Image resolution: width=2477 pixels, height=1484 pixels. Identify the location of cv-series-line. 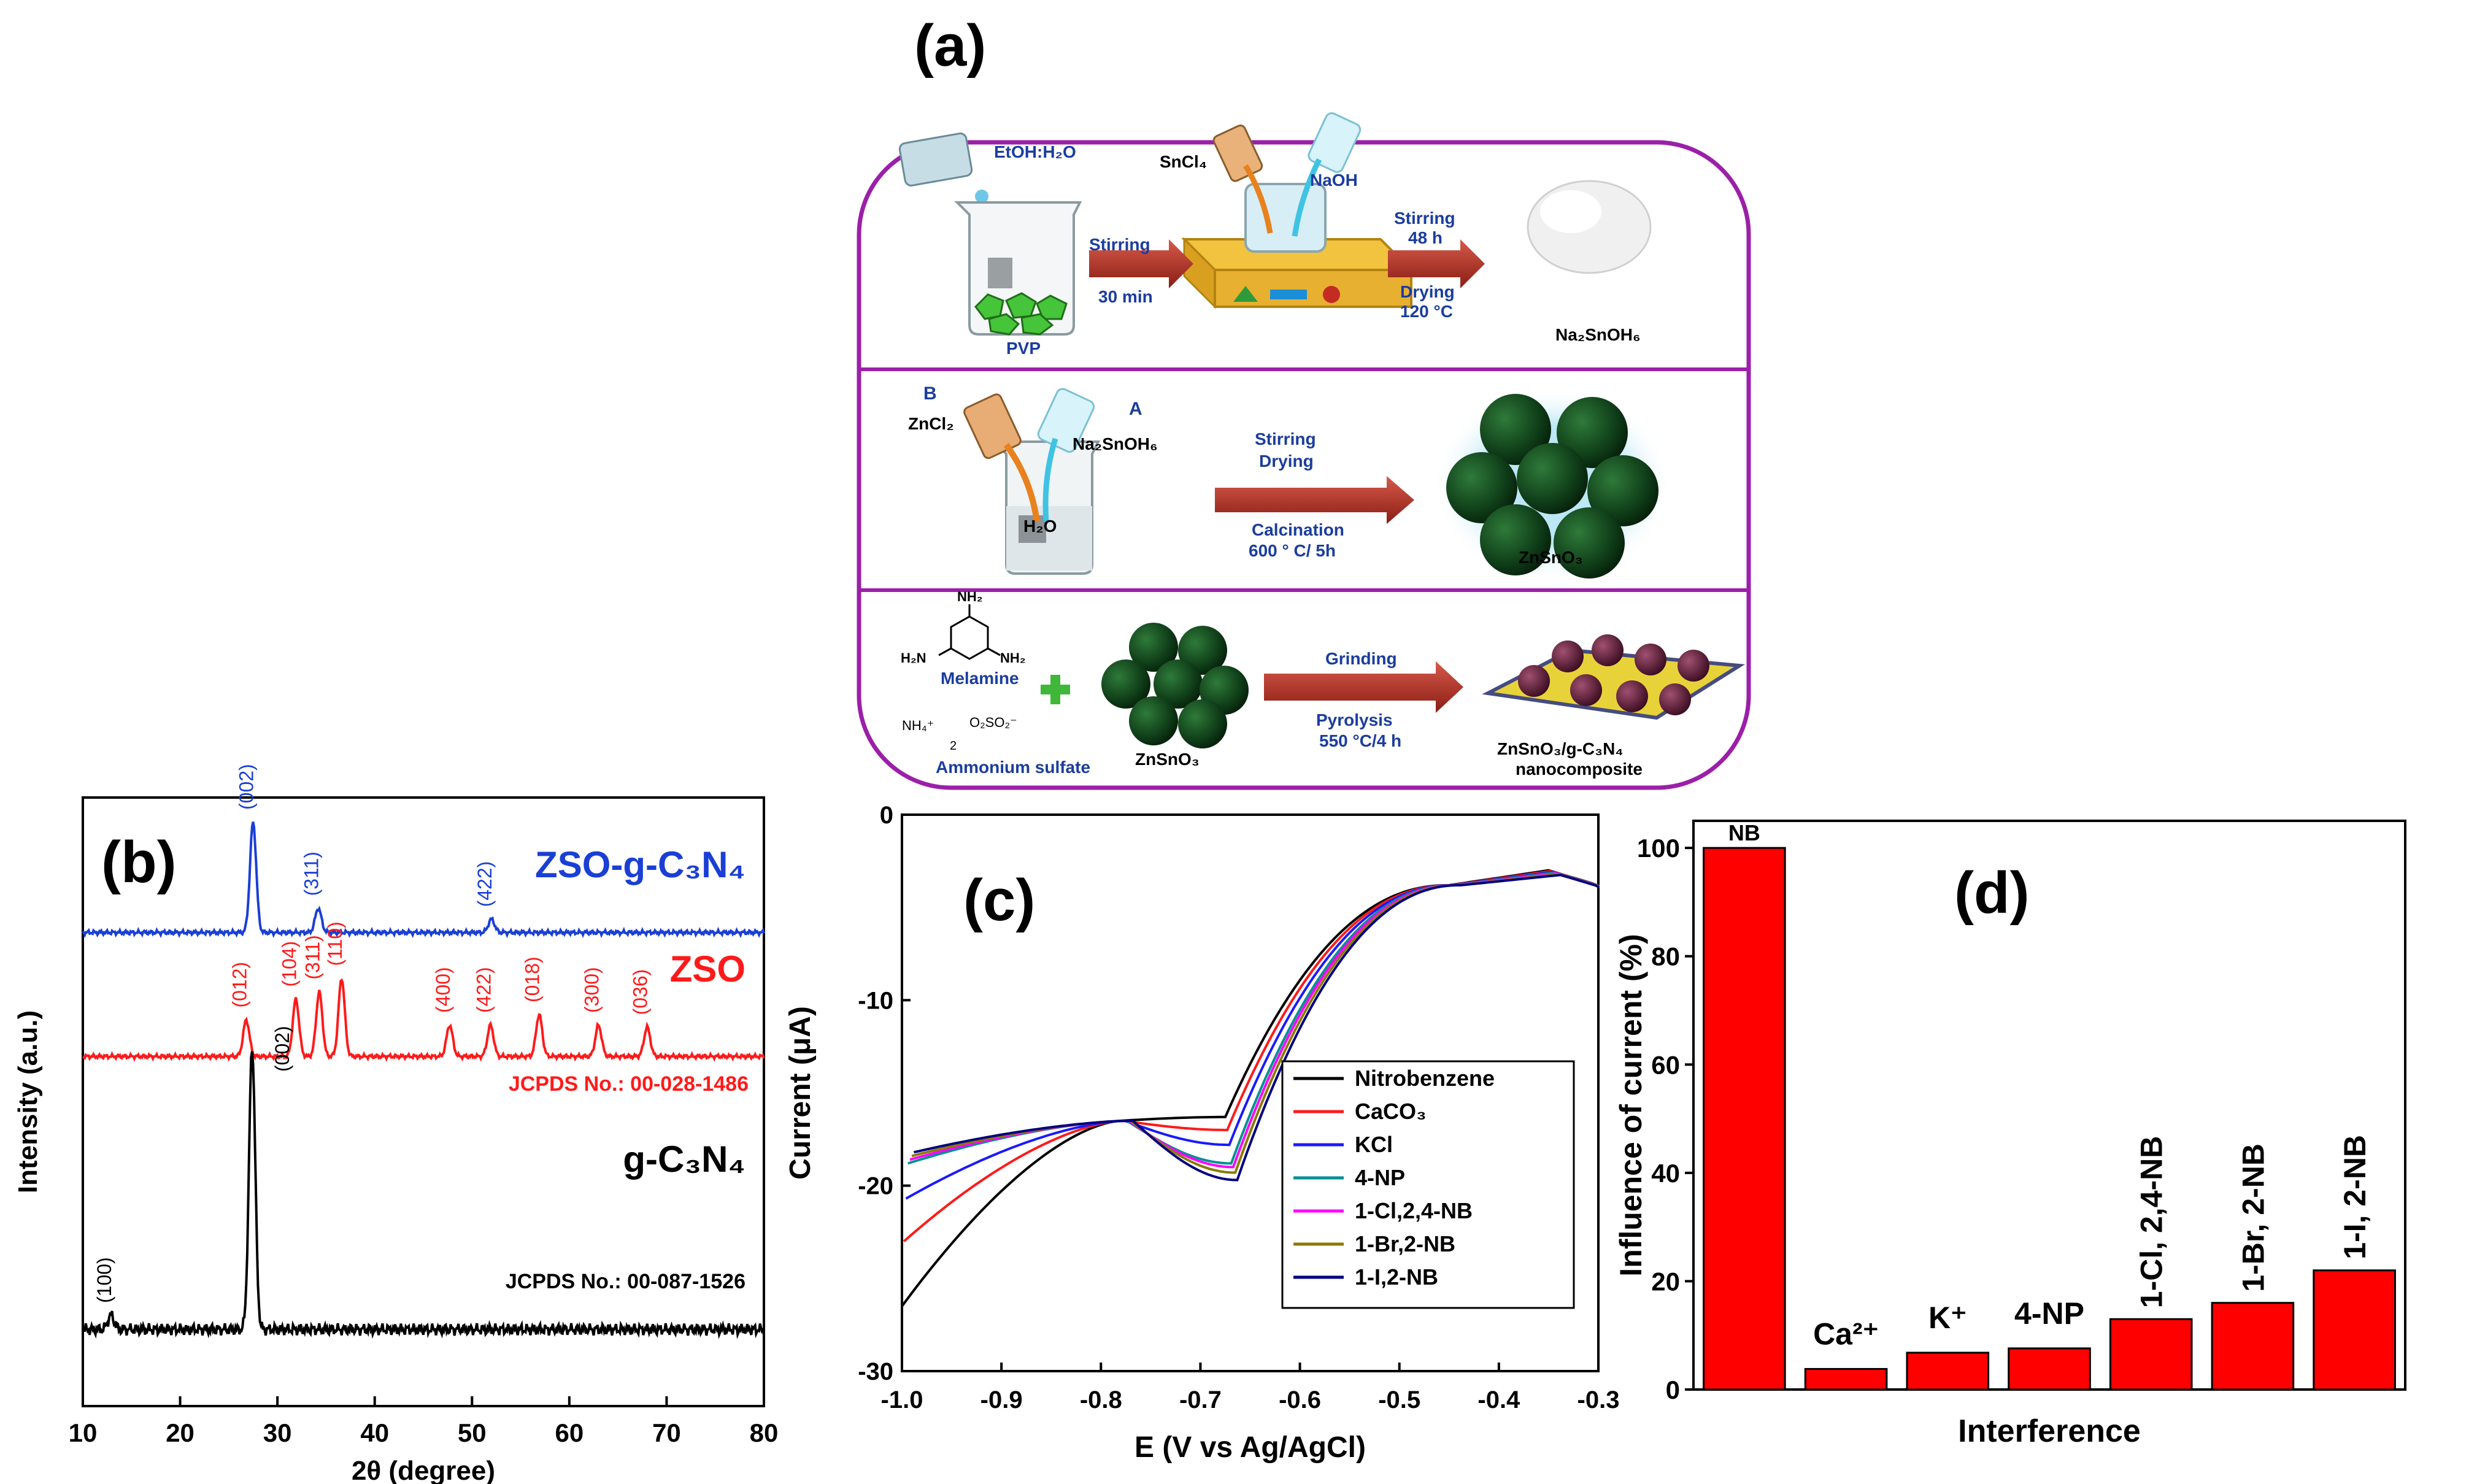
(1257, 1028).